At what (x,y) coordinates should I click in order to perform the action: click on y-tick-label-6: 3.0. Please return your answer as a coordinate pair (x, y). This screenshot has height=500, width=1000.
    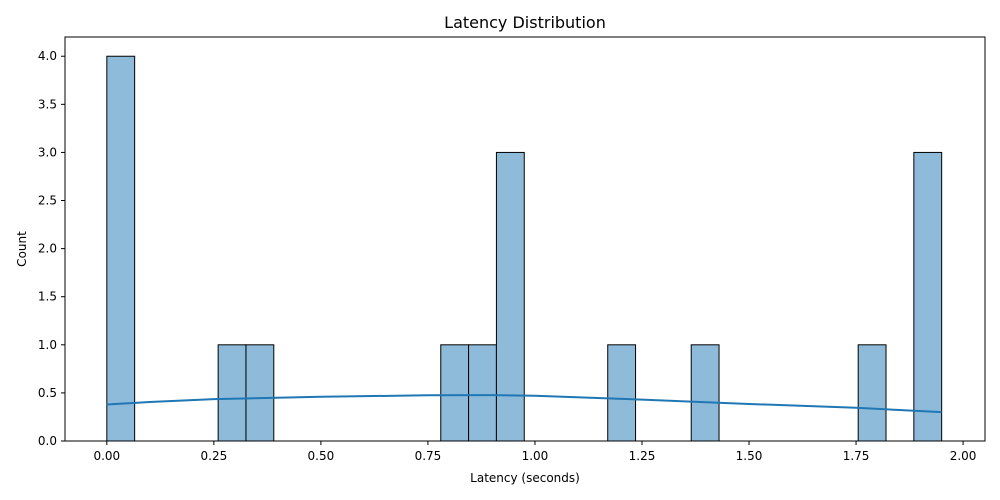
    Looking at the image, I should click on (47, 152).